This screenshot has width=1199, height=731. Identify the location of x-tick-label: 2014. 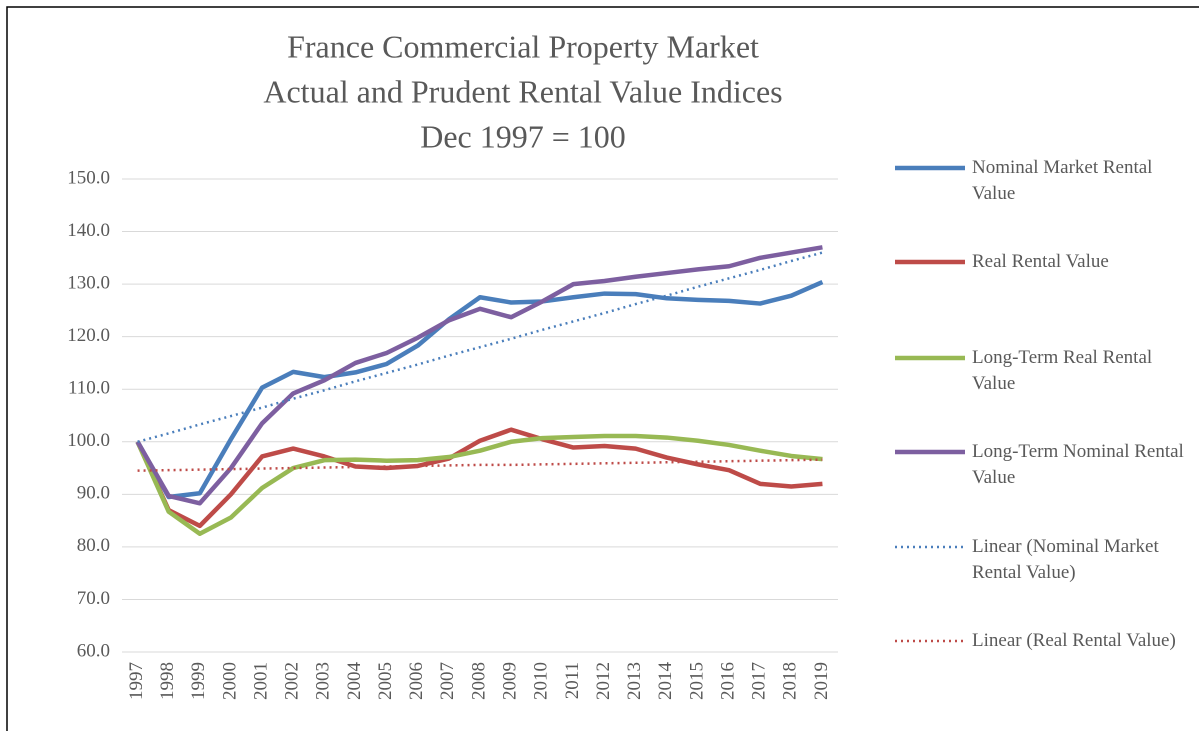
(665, 681).